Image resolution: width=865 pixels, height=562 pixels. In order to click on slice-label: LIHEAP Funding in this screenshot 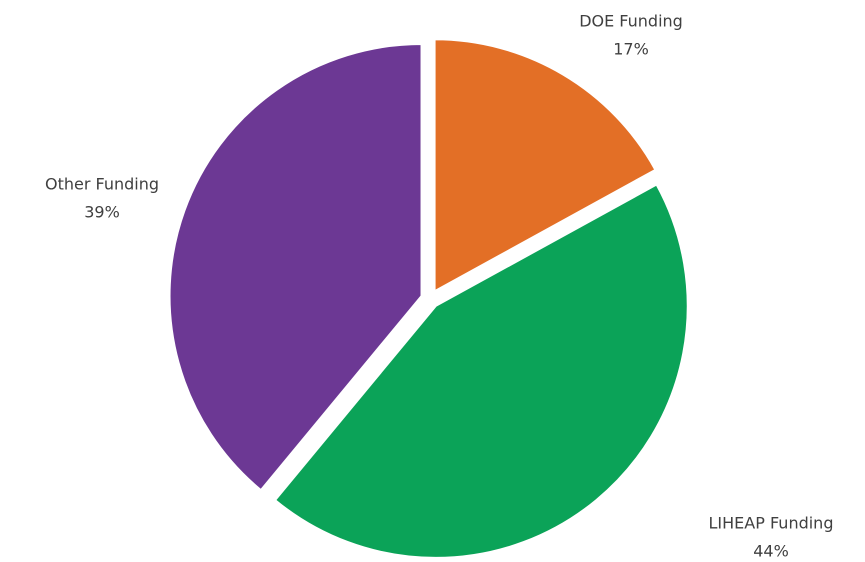, I will do `click(771, 523)`.